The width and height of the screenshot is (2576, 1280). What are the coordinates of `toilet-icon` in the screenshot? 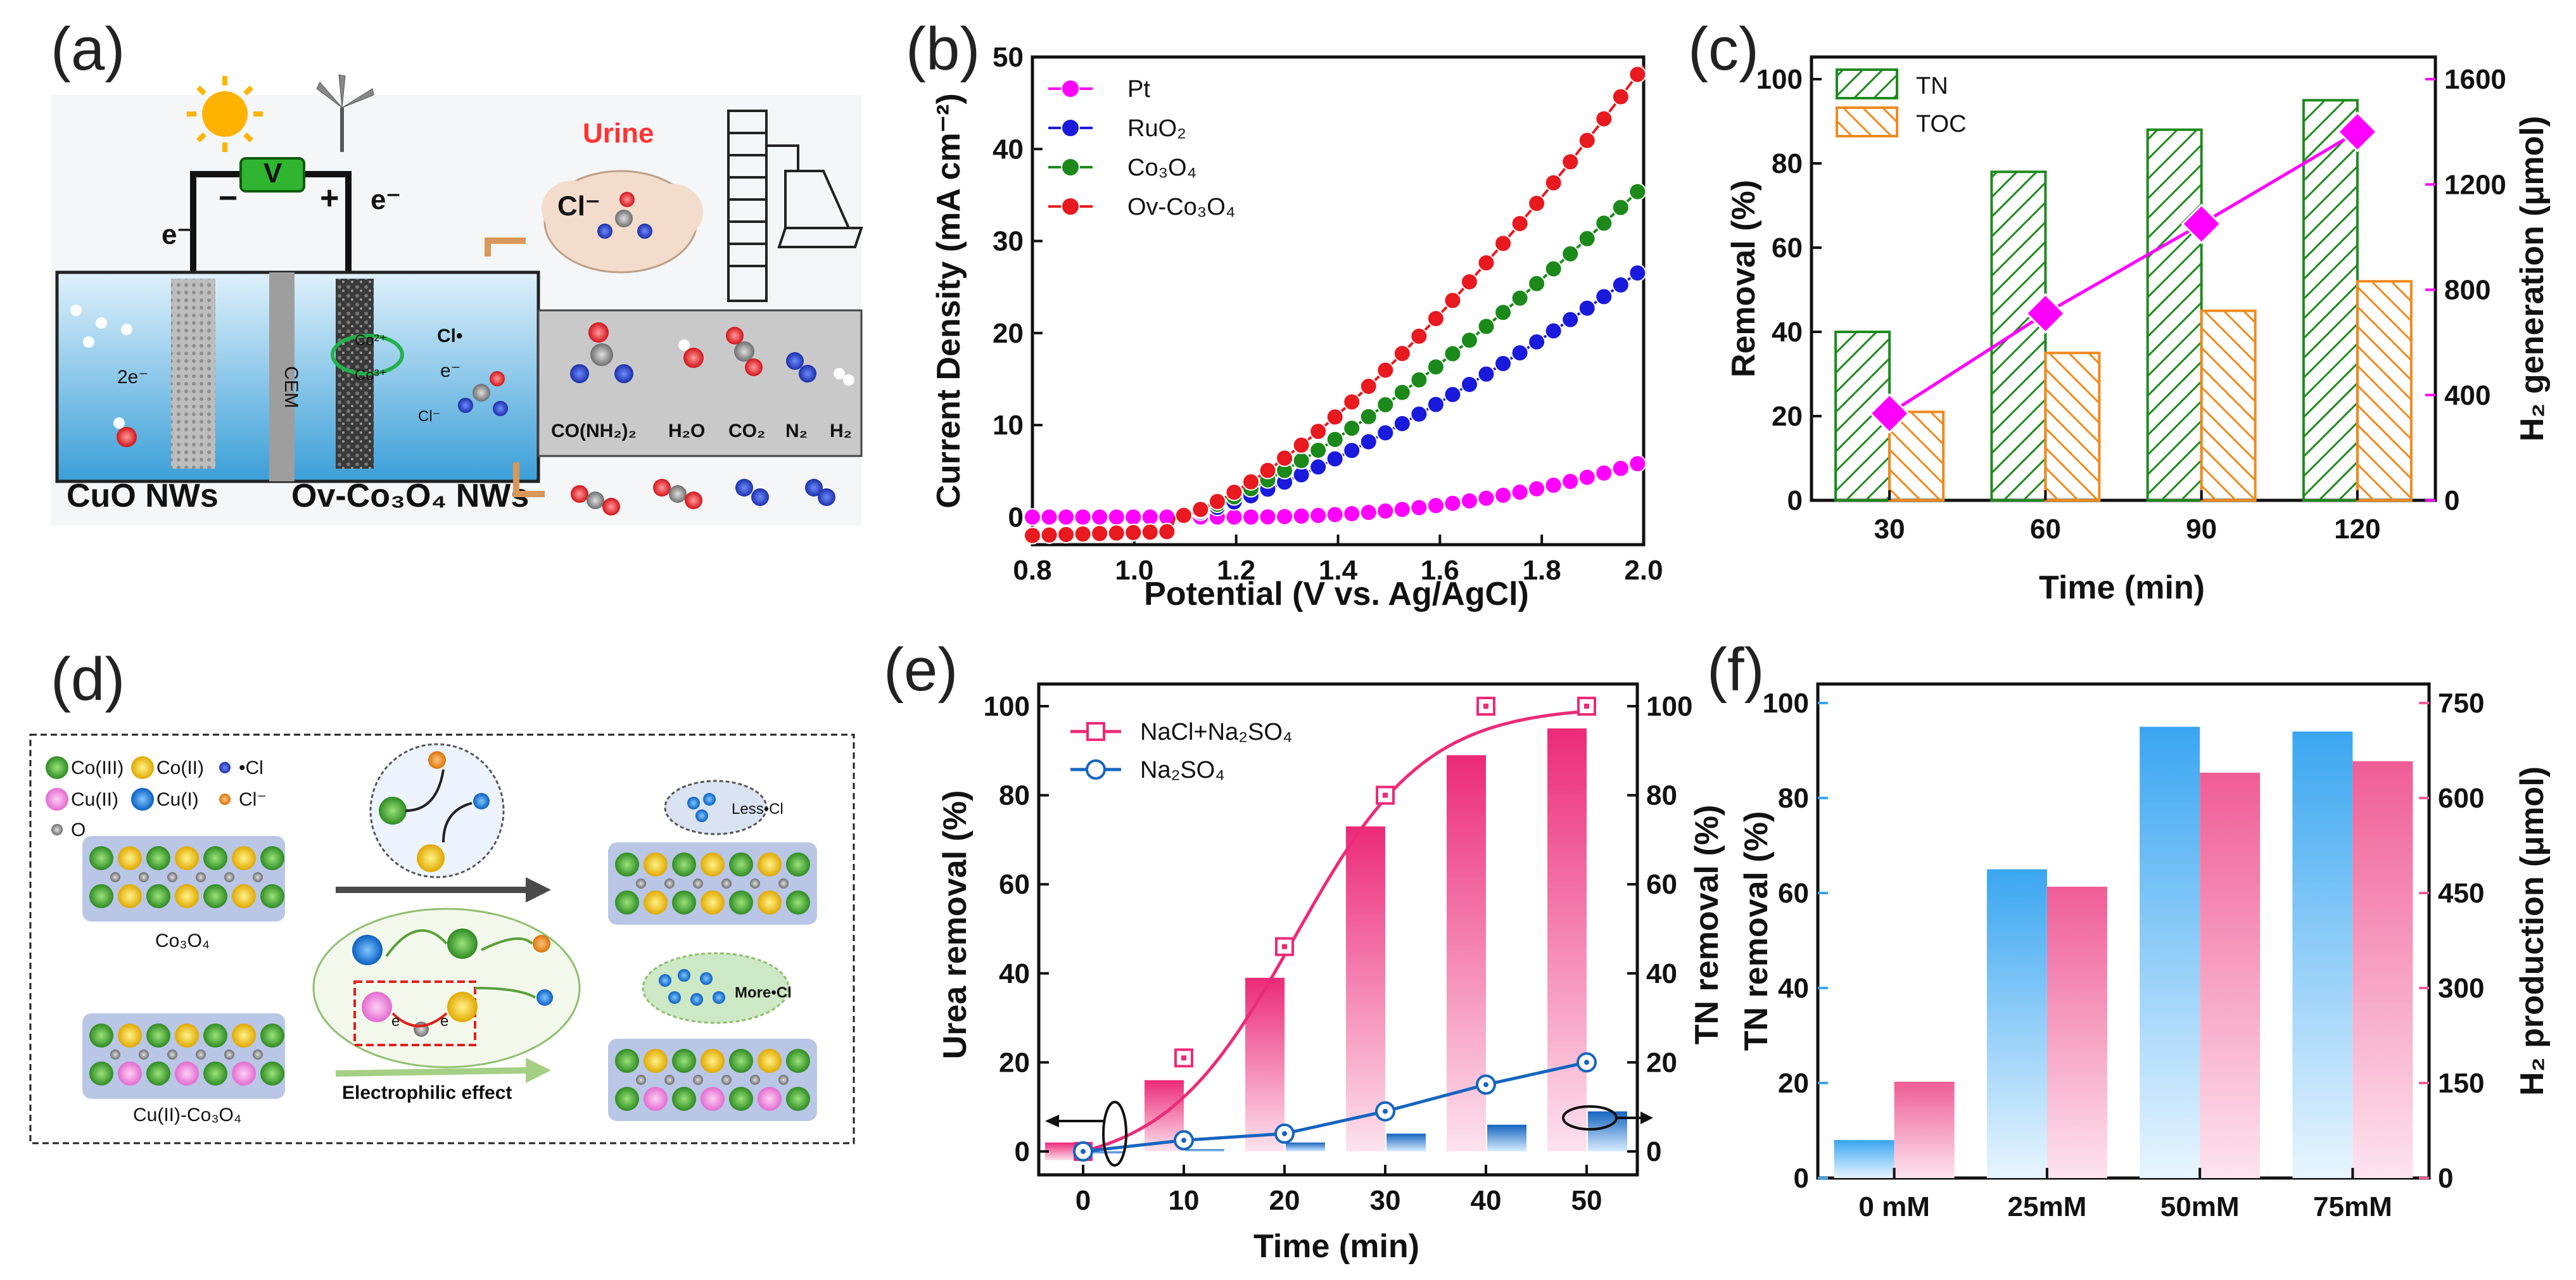 It's located at (795, 206).